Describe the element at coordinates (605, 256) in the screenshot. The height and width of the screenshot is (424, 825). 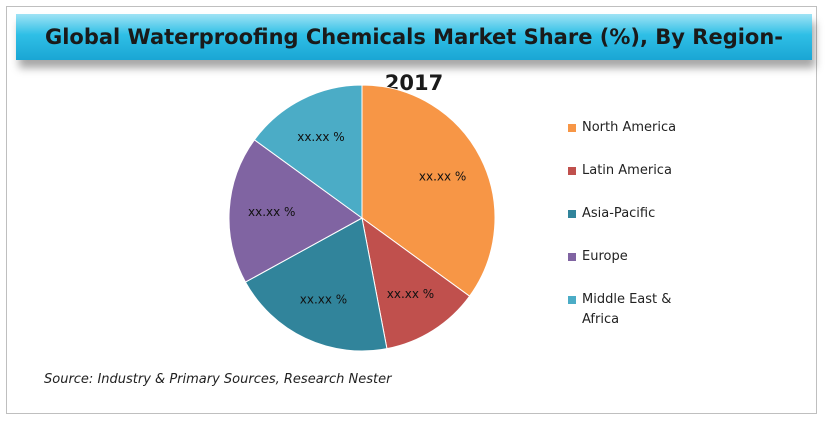
I see `legend-label: Europe` at that location.